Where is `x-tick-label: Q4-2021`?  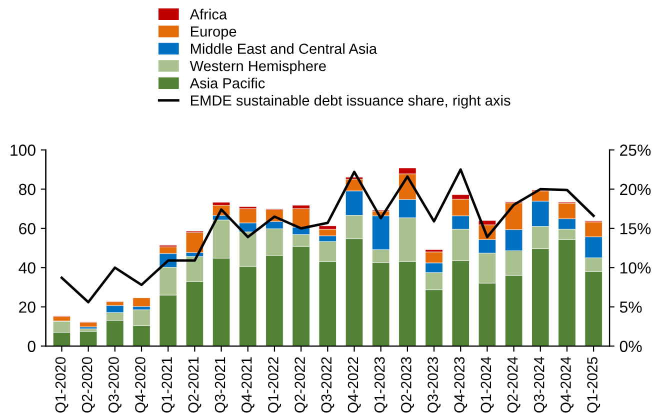 x-tick-label: Q4-2021 is located at coordinates (247, 385).